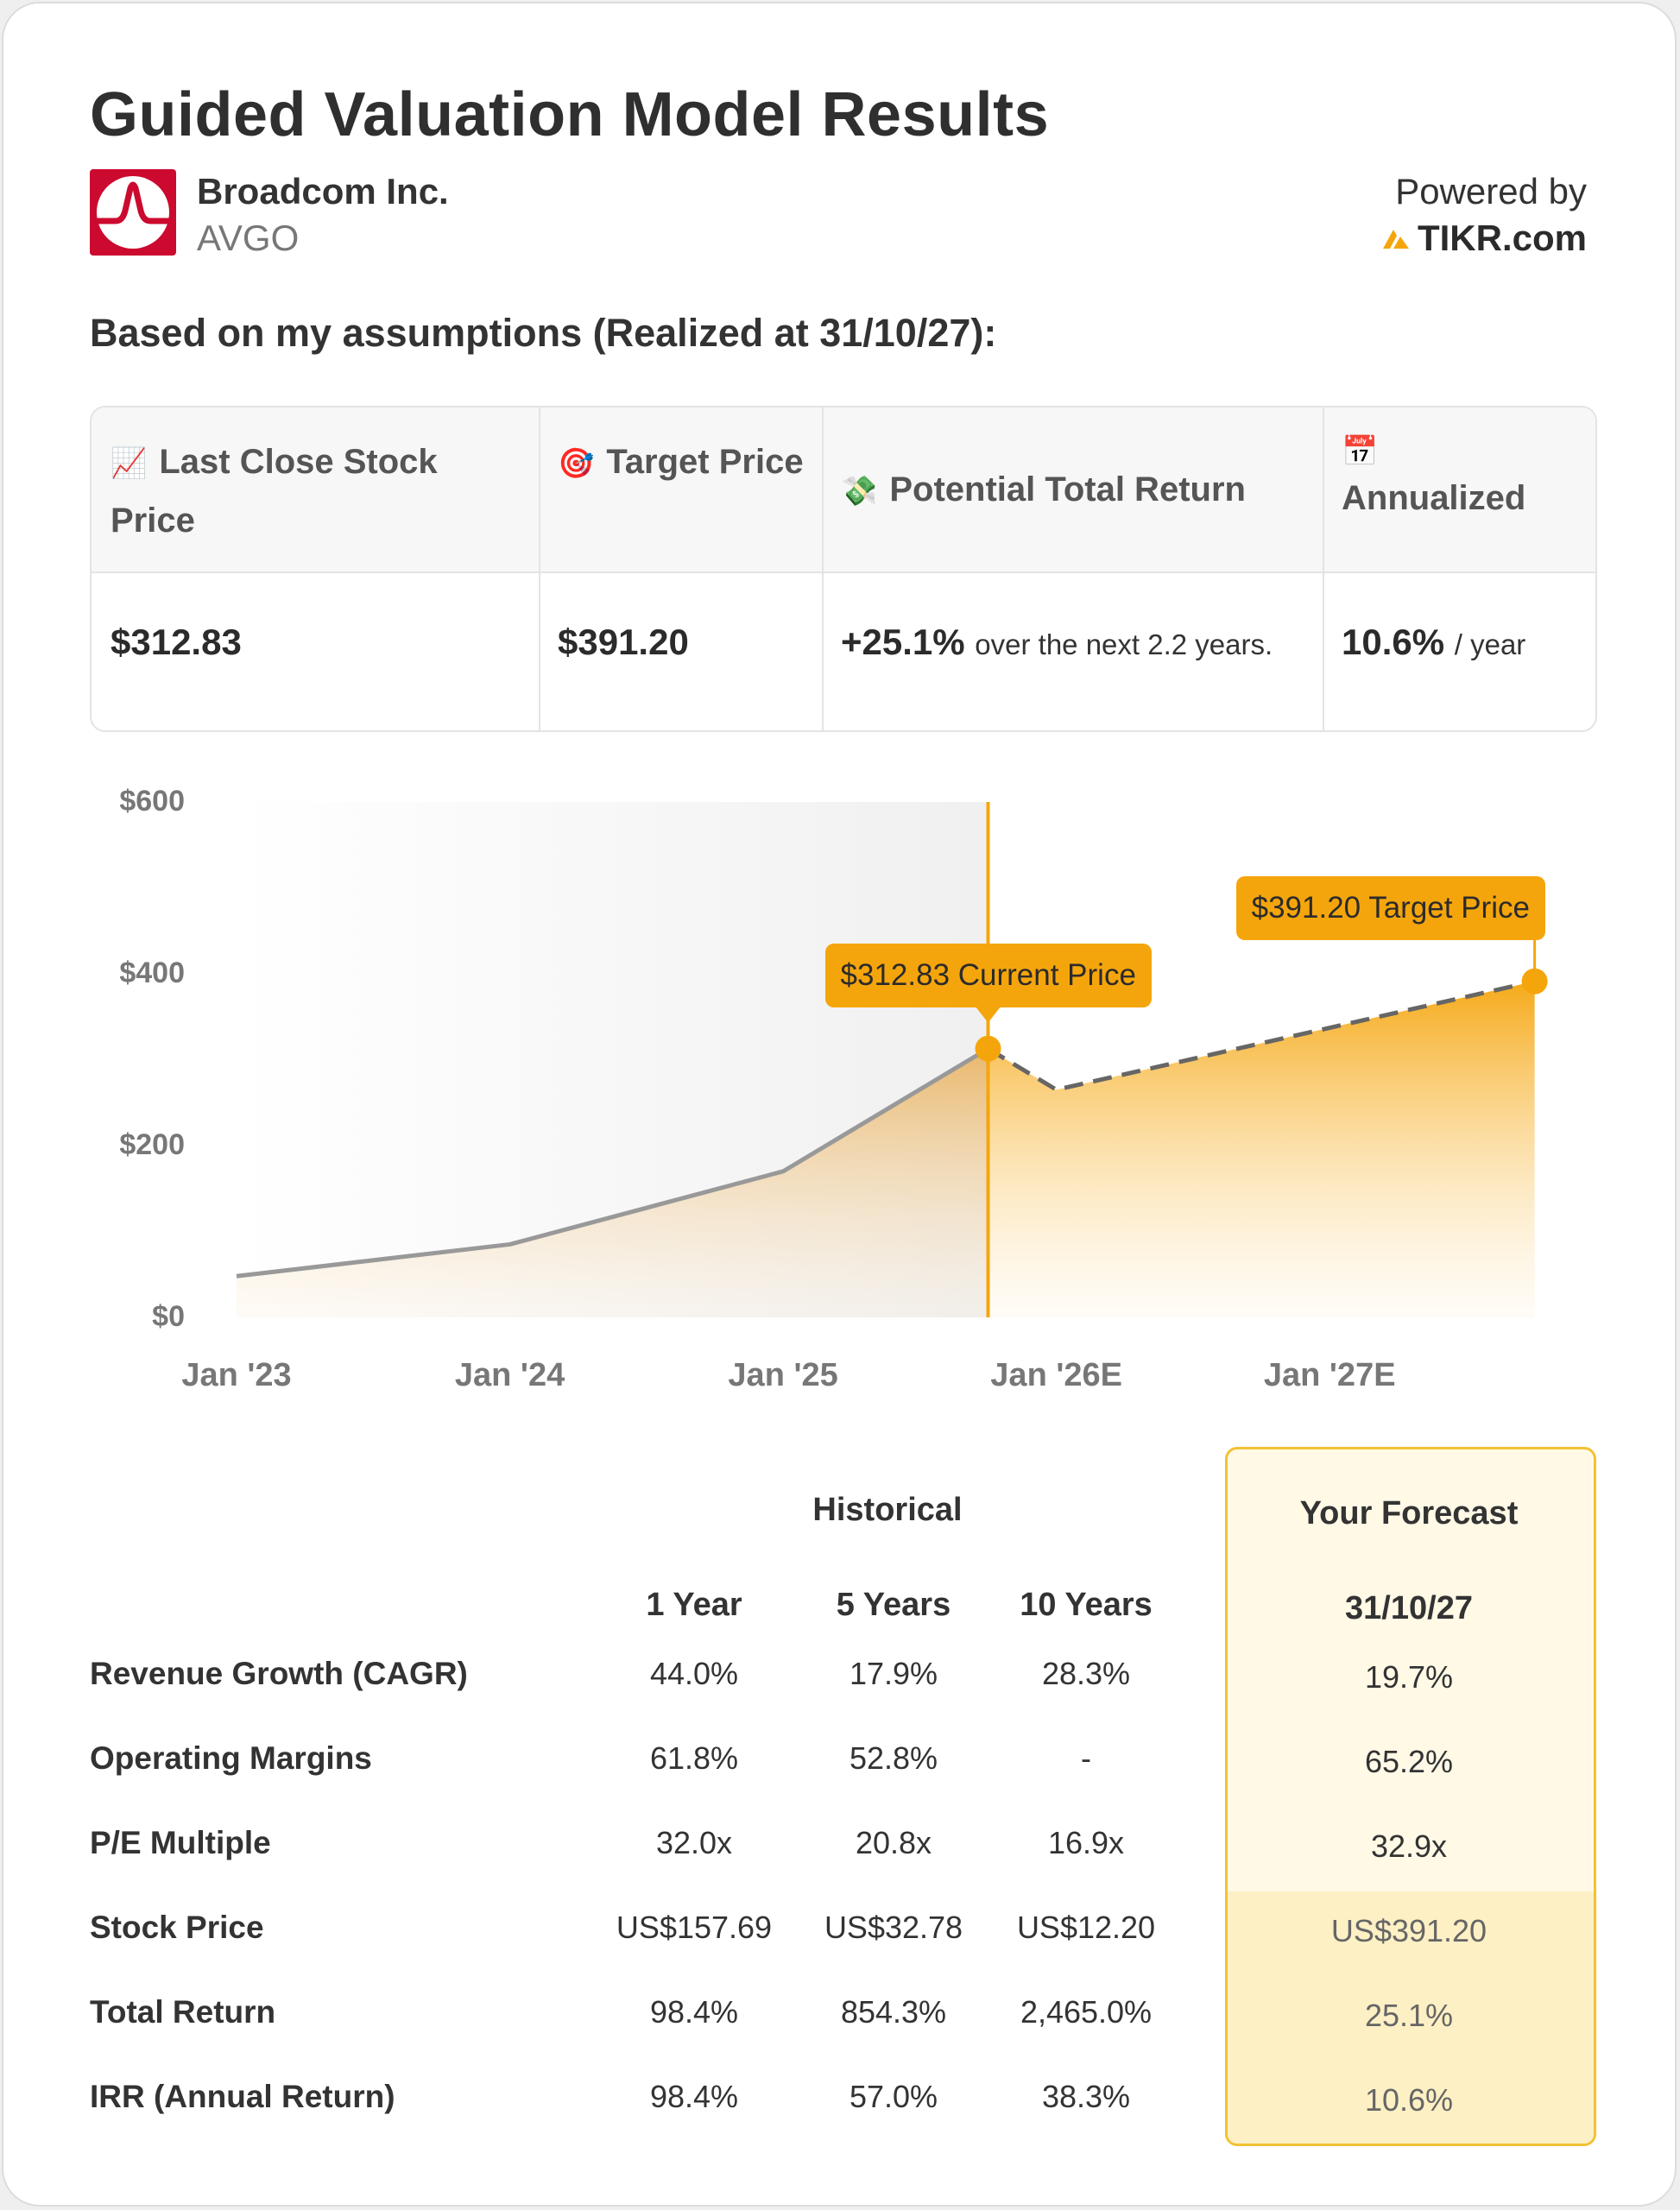 This screenshot has height=2210, width=1680. I want to click on target-price-point, so click(1534, 981).